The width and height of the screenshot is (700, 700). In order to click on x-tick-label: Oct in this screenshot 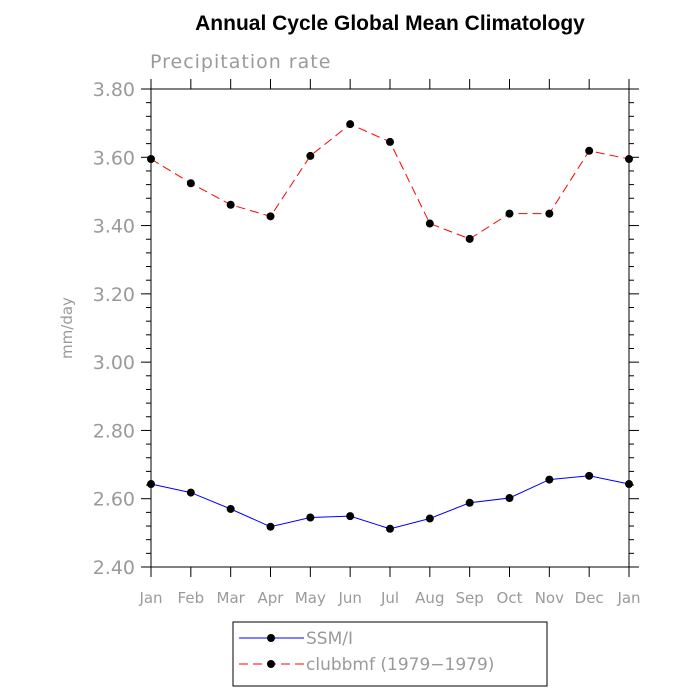, I will do `click(510, 598)`.